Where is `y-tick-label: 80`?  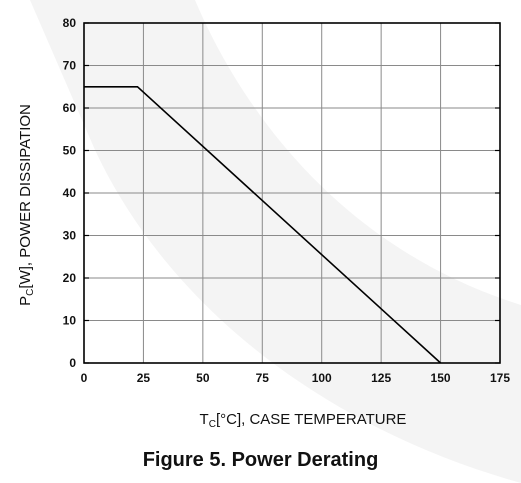
y-tick-label: 80 is located at coordinates (70, 23).